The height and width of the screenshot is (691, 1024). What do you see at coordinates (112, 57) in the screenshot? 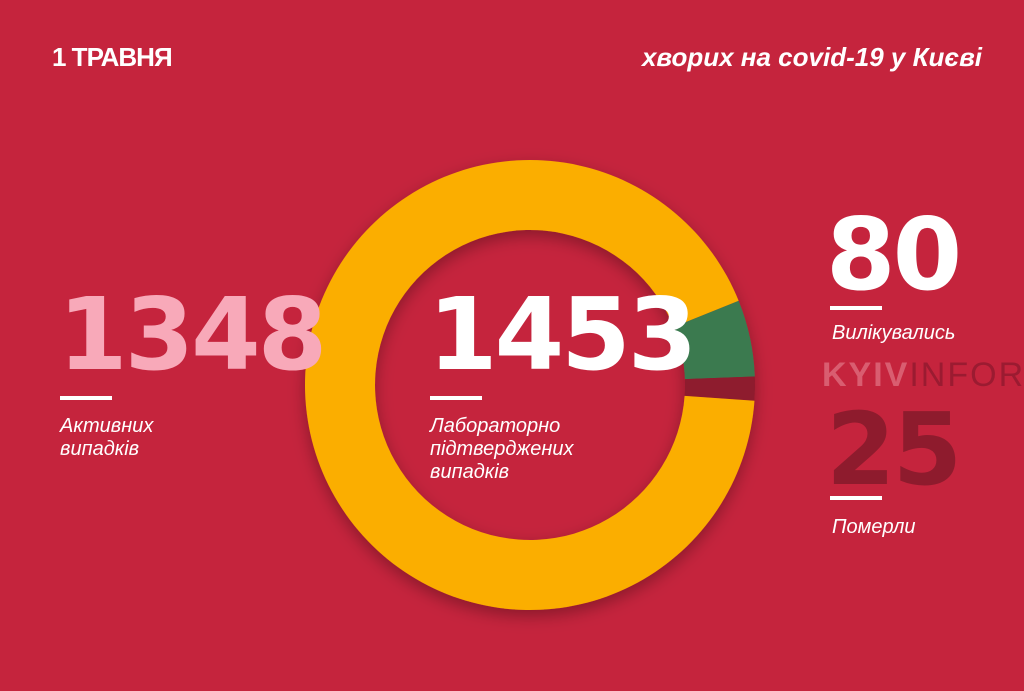
I see `date-label: 1 ТРАВНЯ` at bounding box center [112, 57].